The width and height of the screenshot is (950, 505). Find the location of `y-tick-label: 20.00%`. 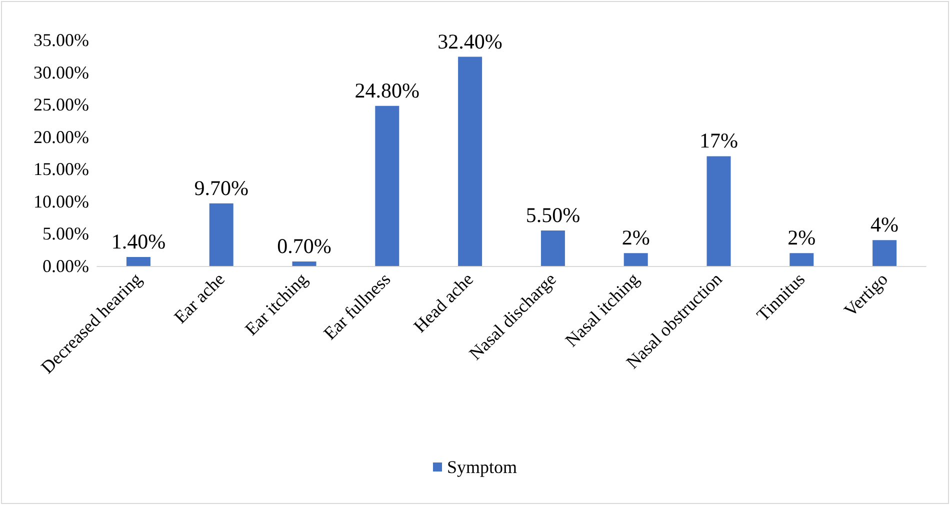

y-tick-label: 20.00% is located at coordinates (61, 136).